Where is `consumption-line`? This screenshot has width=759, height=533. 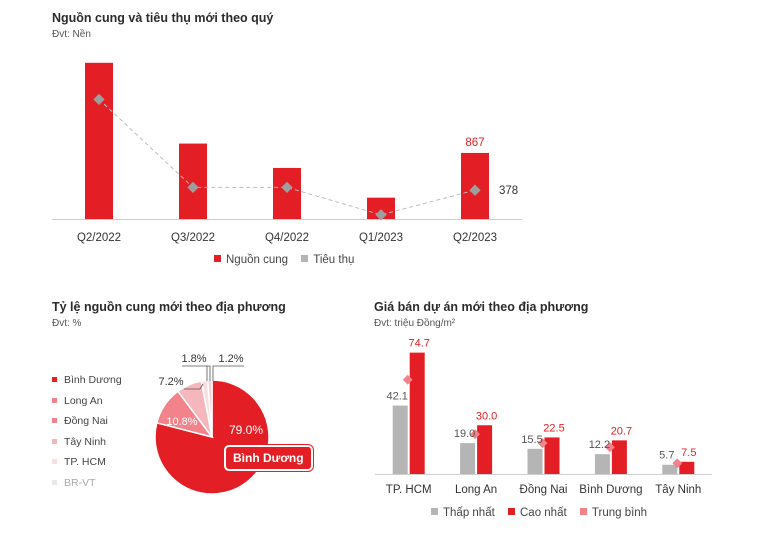
consumption-line is located at coordinates (287, 157).